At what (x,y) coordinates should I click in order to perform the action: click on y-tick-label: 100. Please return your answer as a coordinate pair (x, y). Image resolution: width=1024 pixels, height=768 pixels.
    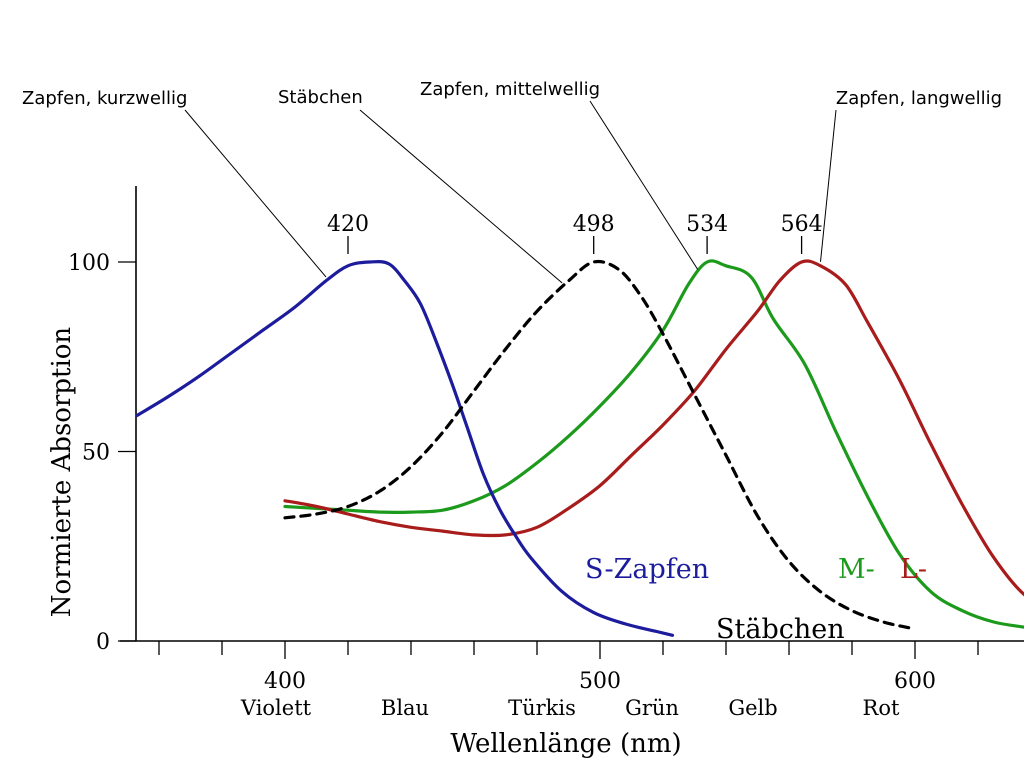
    Looking at the image, I should click on (89, 263).